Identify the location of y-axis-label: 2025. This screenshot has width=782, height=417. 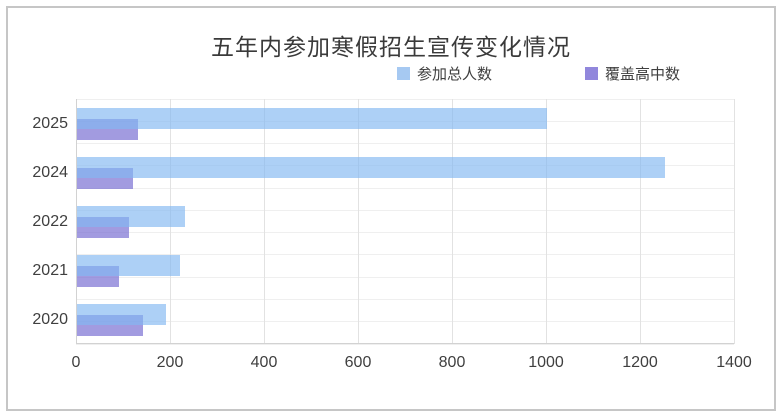
(50, 123).